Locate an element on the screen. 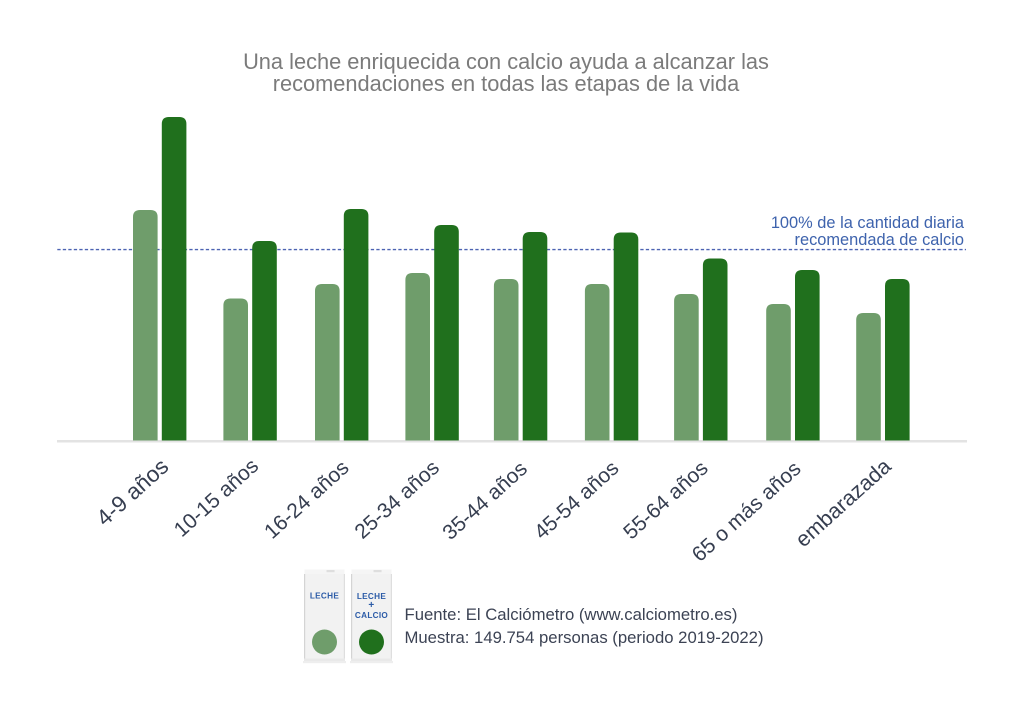 This screenshot has width=1024, height=710. svg-text: 35-44 años is located at coordinates (484, 500).